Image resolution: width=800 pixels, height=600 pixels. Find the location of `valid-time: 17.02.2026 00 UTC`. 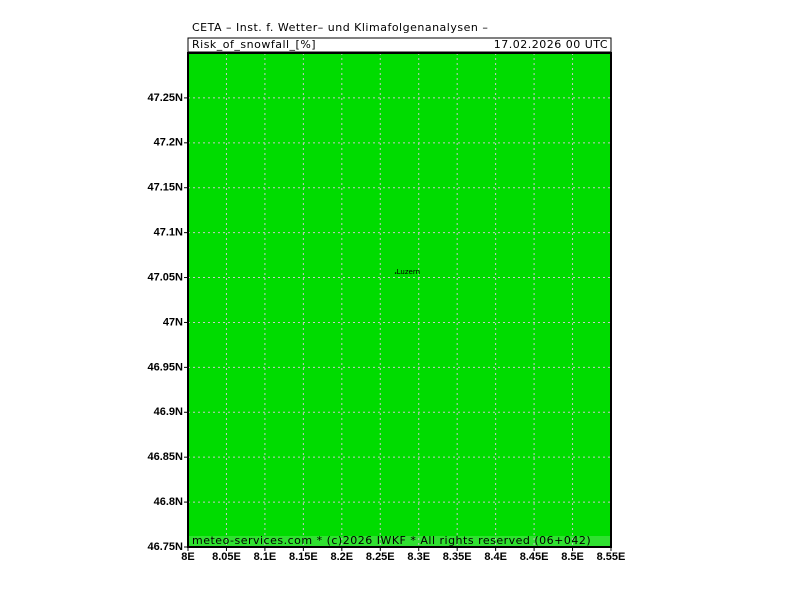

valid-time: 17.02.2026 00 UTC is located at coordinates (551, 44).